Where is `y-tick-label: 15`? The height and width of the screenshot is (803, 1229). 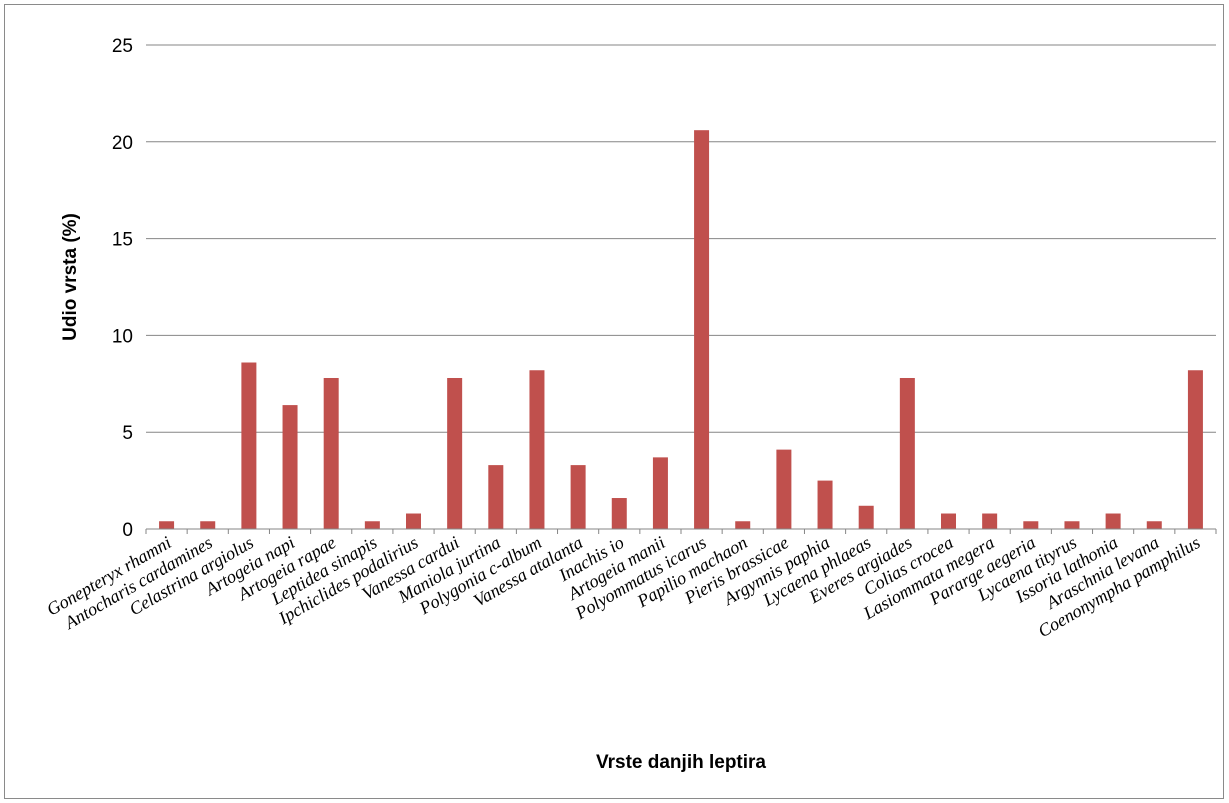
y-tick-label: 15 is located at coordinates (122, 240).